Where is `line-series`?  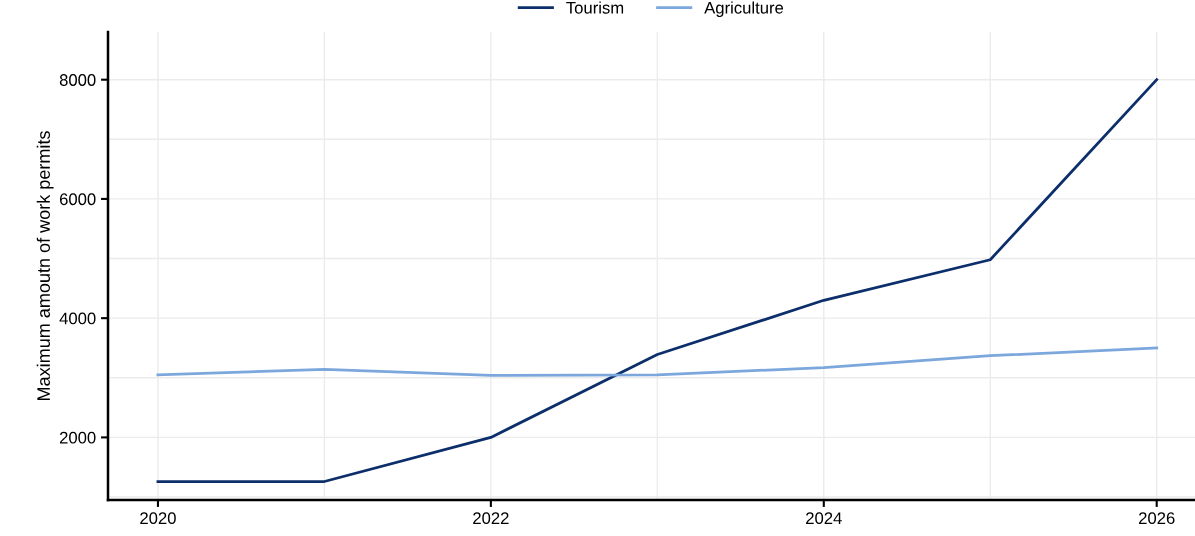 line-series is located at coordinates (657, 361).